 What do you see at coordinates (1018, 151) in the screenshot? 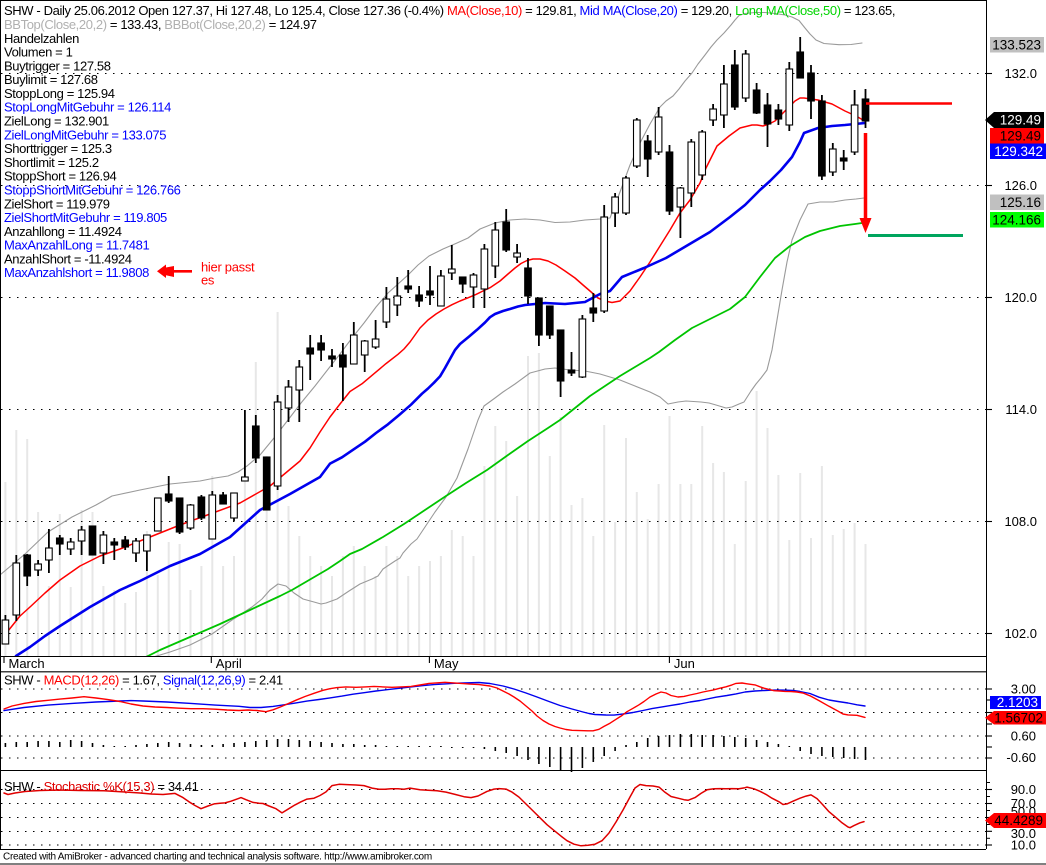
I see `svg-text: 129.342` at bounding box center [1018, 151].